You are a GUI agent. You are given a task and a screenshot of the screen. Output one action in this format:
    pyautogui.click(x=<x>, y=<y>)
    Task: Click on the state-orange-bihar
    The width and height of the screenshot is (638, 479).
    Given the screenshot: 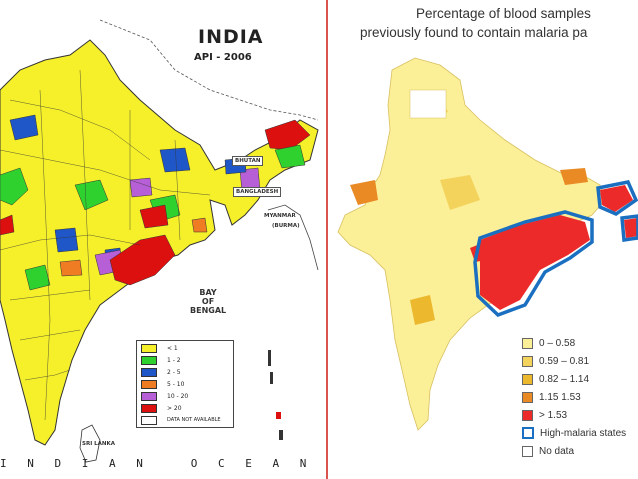 What is the action you would take?
    pyautogui.click(x=574, y=176)
    